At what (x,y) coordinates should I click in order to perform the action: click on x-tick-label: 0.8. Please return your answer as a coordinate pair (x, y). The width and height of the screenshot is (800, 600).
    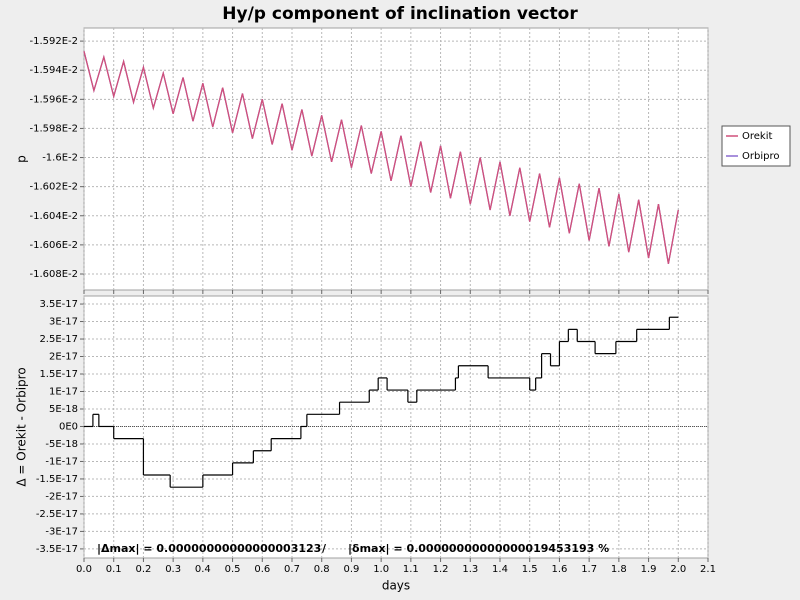
    Looking at the image, I should click on (322, 569).